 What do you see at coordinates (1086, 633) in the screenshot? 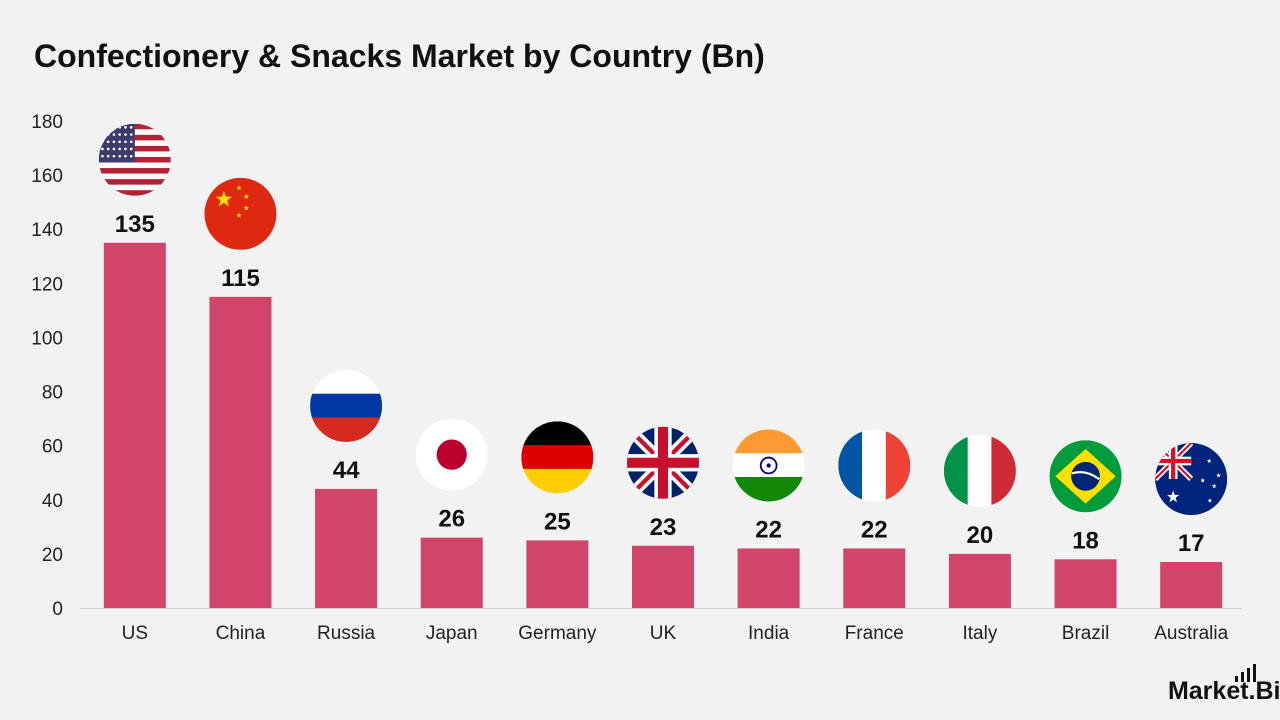
I see `x-tick-label: Brazil` at bounding box center [1086, 633].